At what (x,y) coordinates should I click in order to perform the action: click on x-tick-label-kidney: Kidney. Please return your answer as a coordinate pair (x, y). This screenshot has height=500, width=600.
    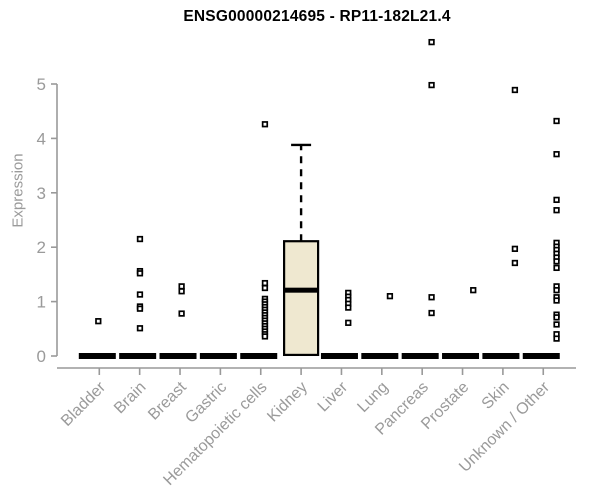
    Looking at the image, I should click on (287, 402).